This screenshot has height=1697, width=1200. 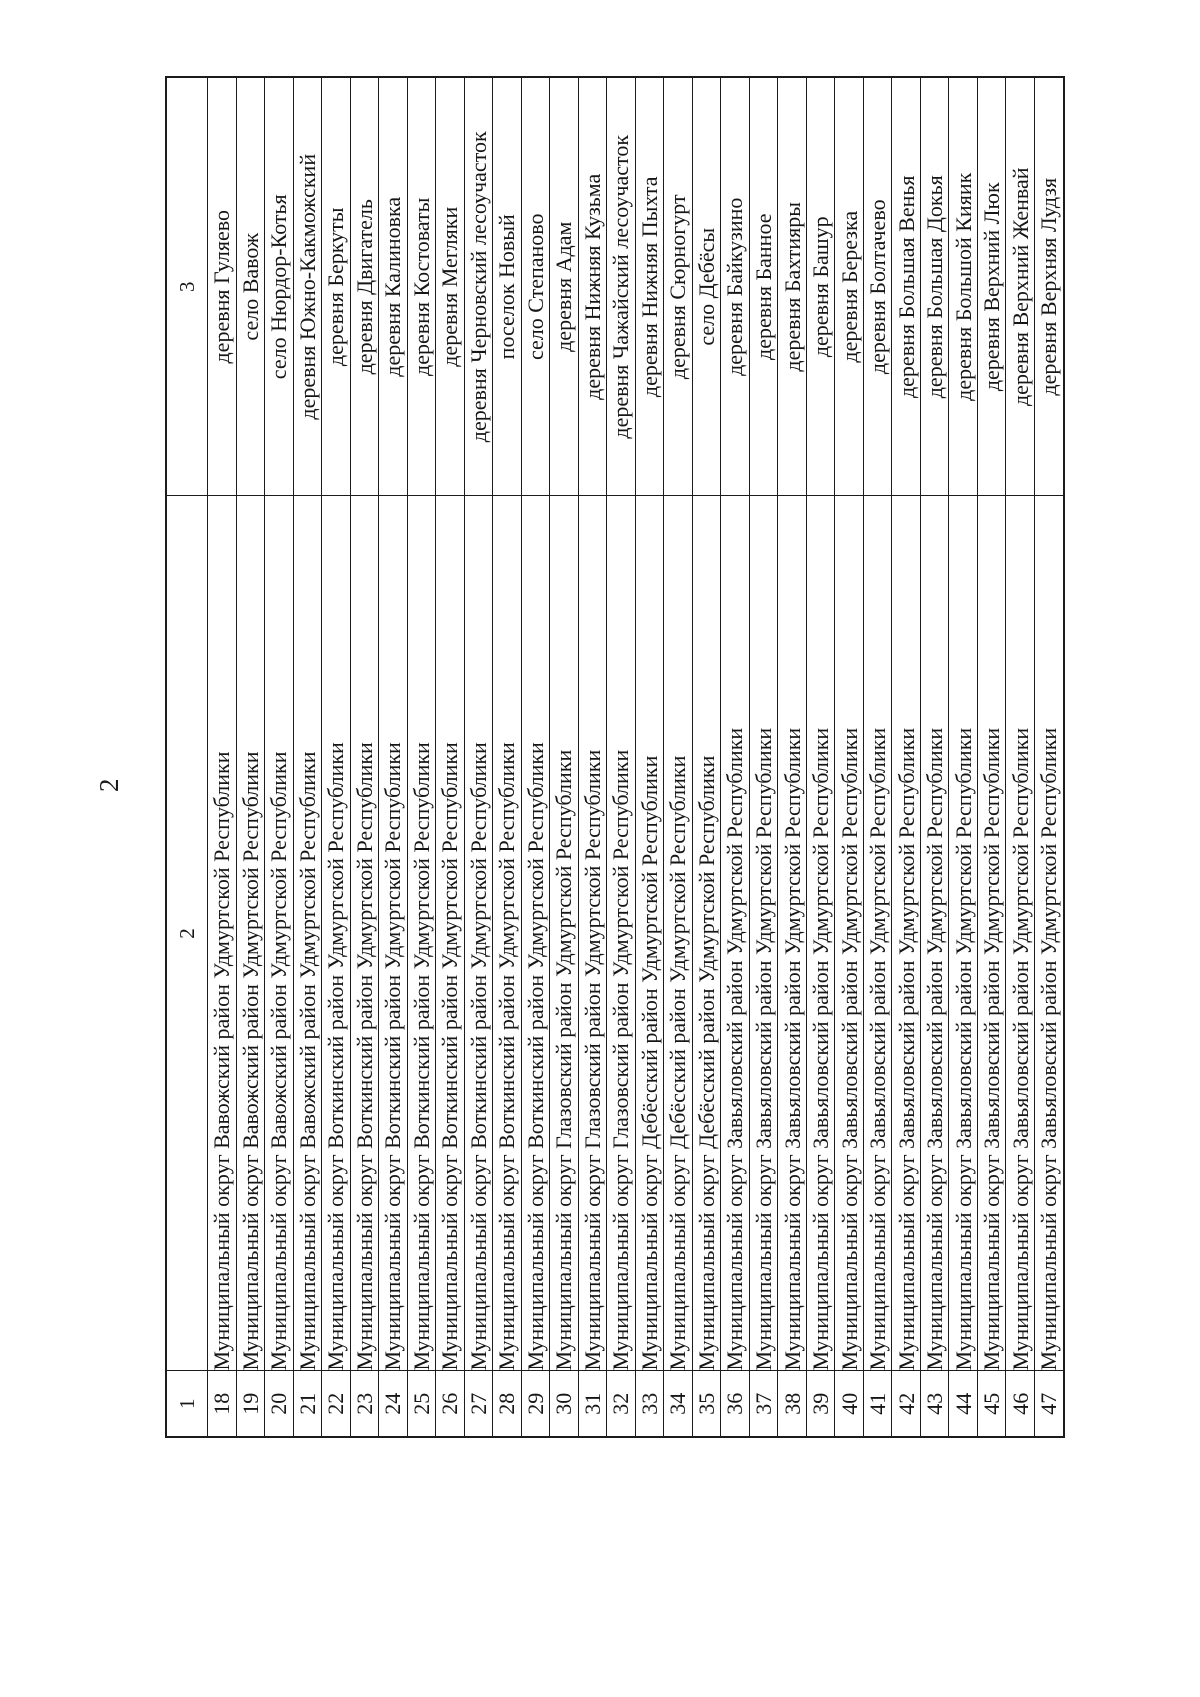 What do you see at coordinates (393, 286) in the screenshot?
I see `settlement-cell: деревня Калиновка` at bounding box center [393, 286].